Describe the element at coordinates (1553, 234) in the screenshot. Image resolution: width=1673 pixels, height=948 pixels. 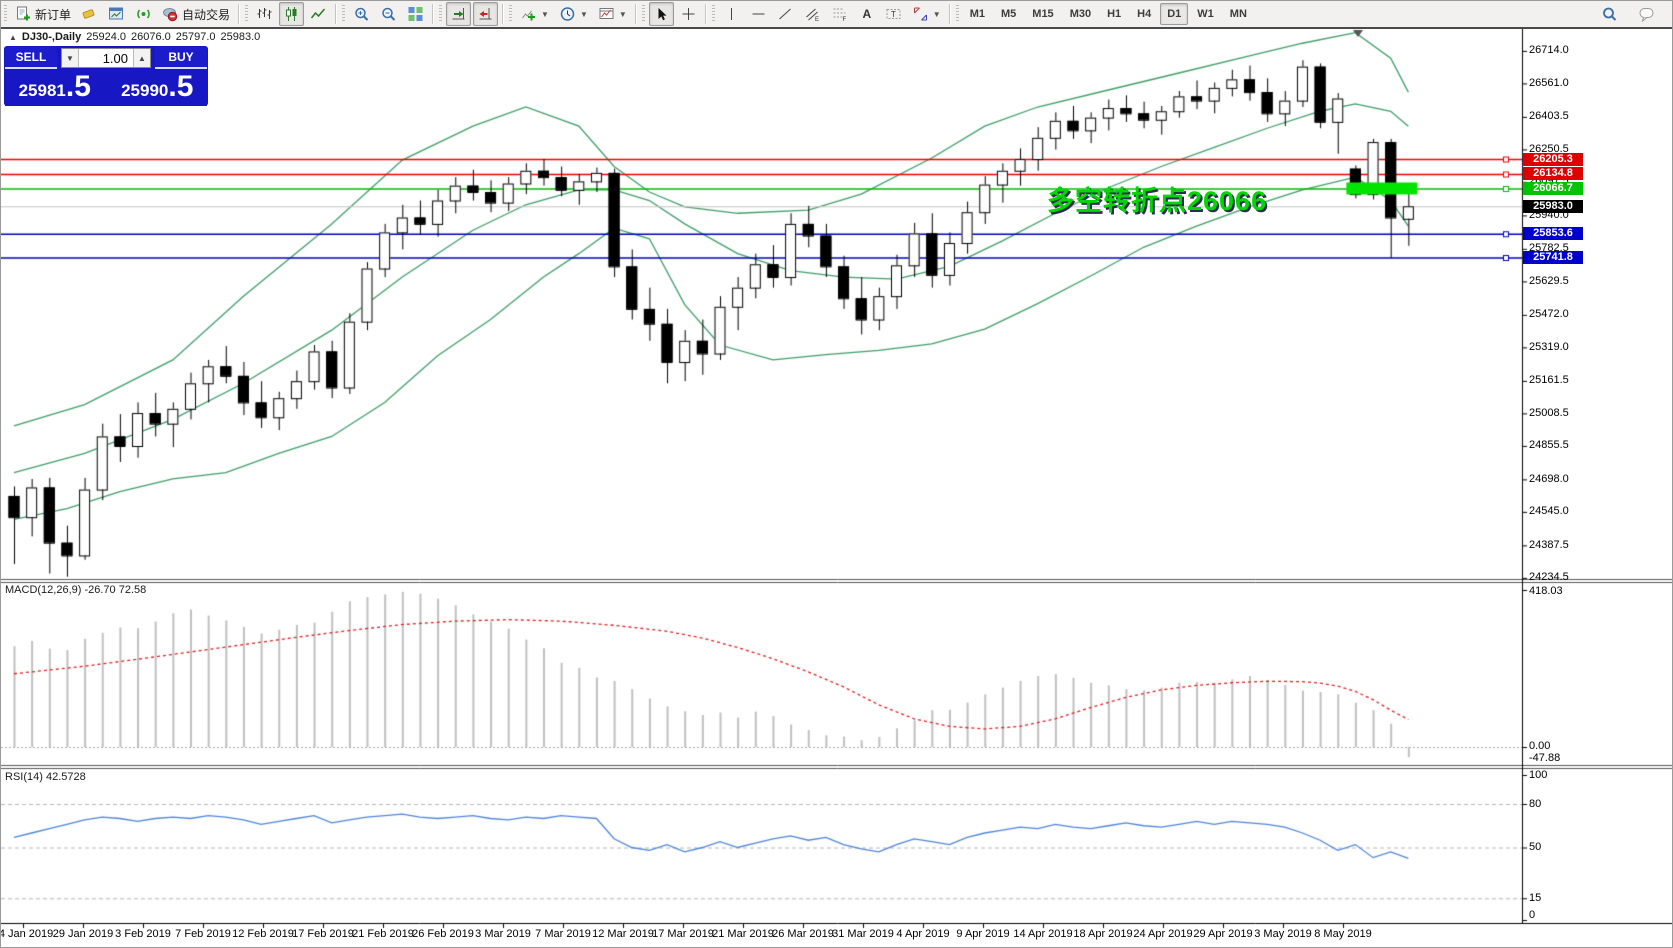
I see `price-level-badge: 25853.6` at that location.